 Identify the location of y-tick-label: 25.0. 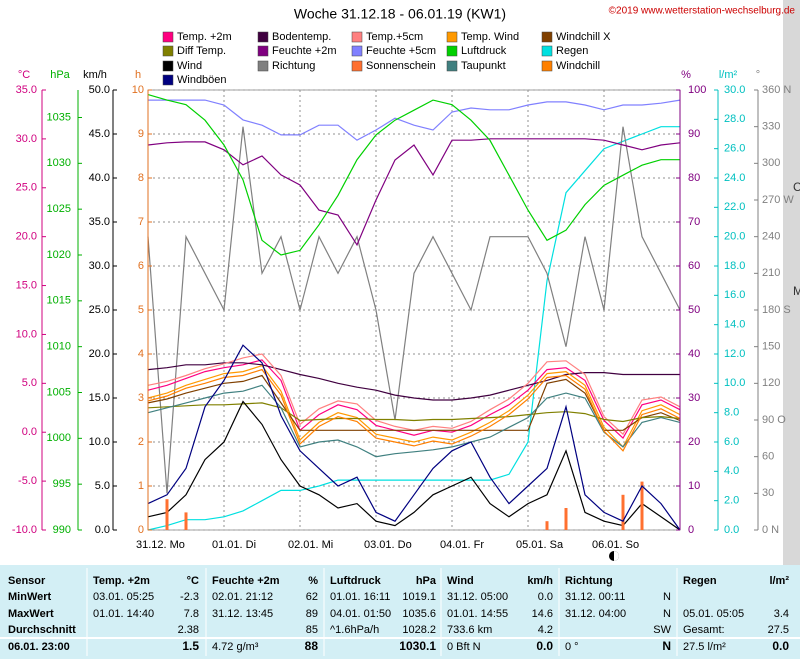
(99, 310).